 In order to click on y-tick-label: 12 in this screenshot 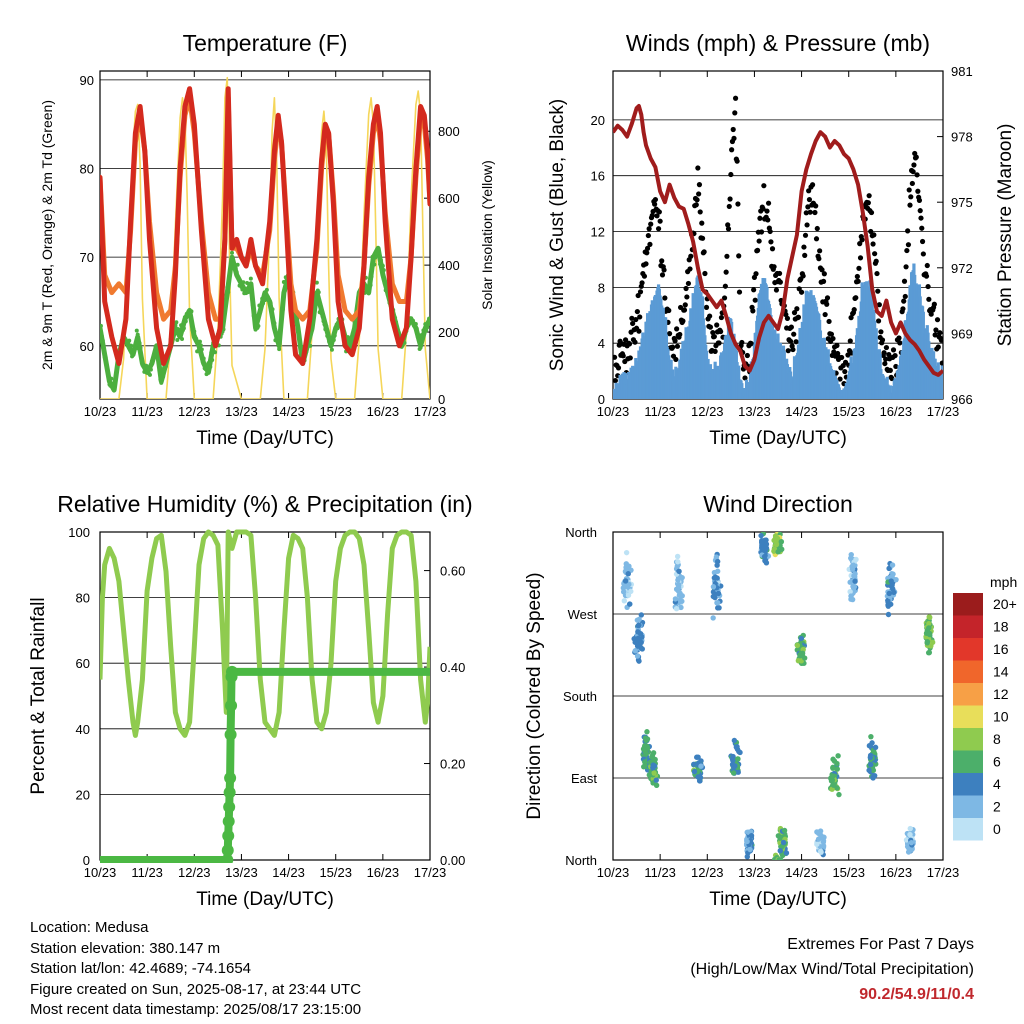, I will do `click(598, 232)`.